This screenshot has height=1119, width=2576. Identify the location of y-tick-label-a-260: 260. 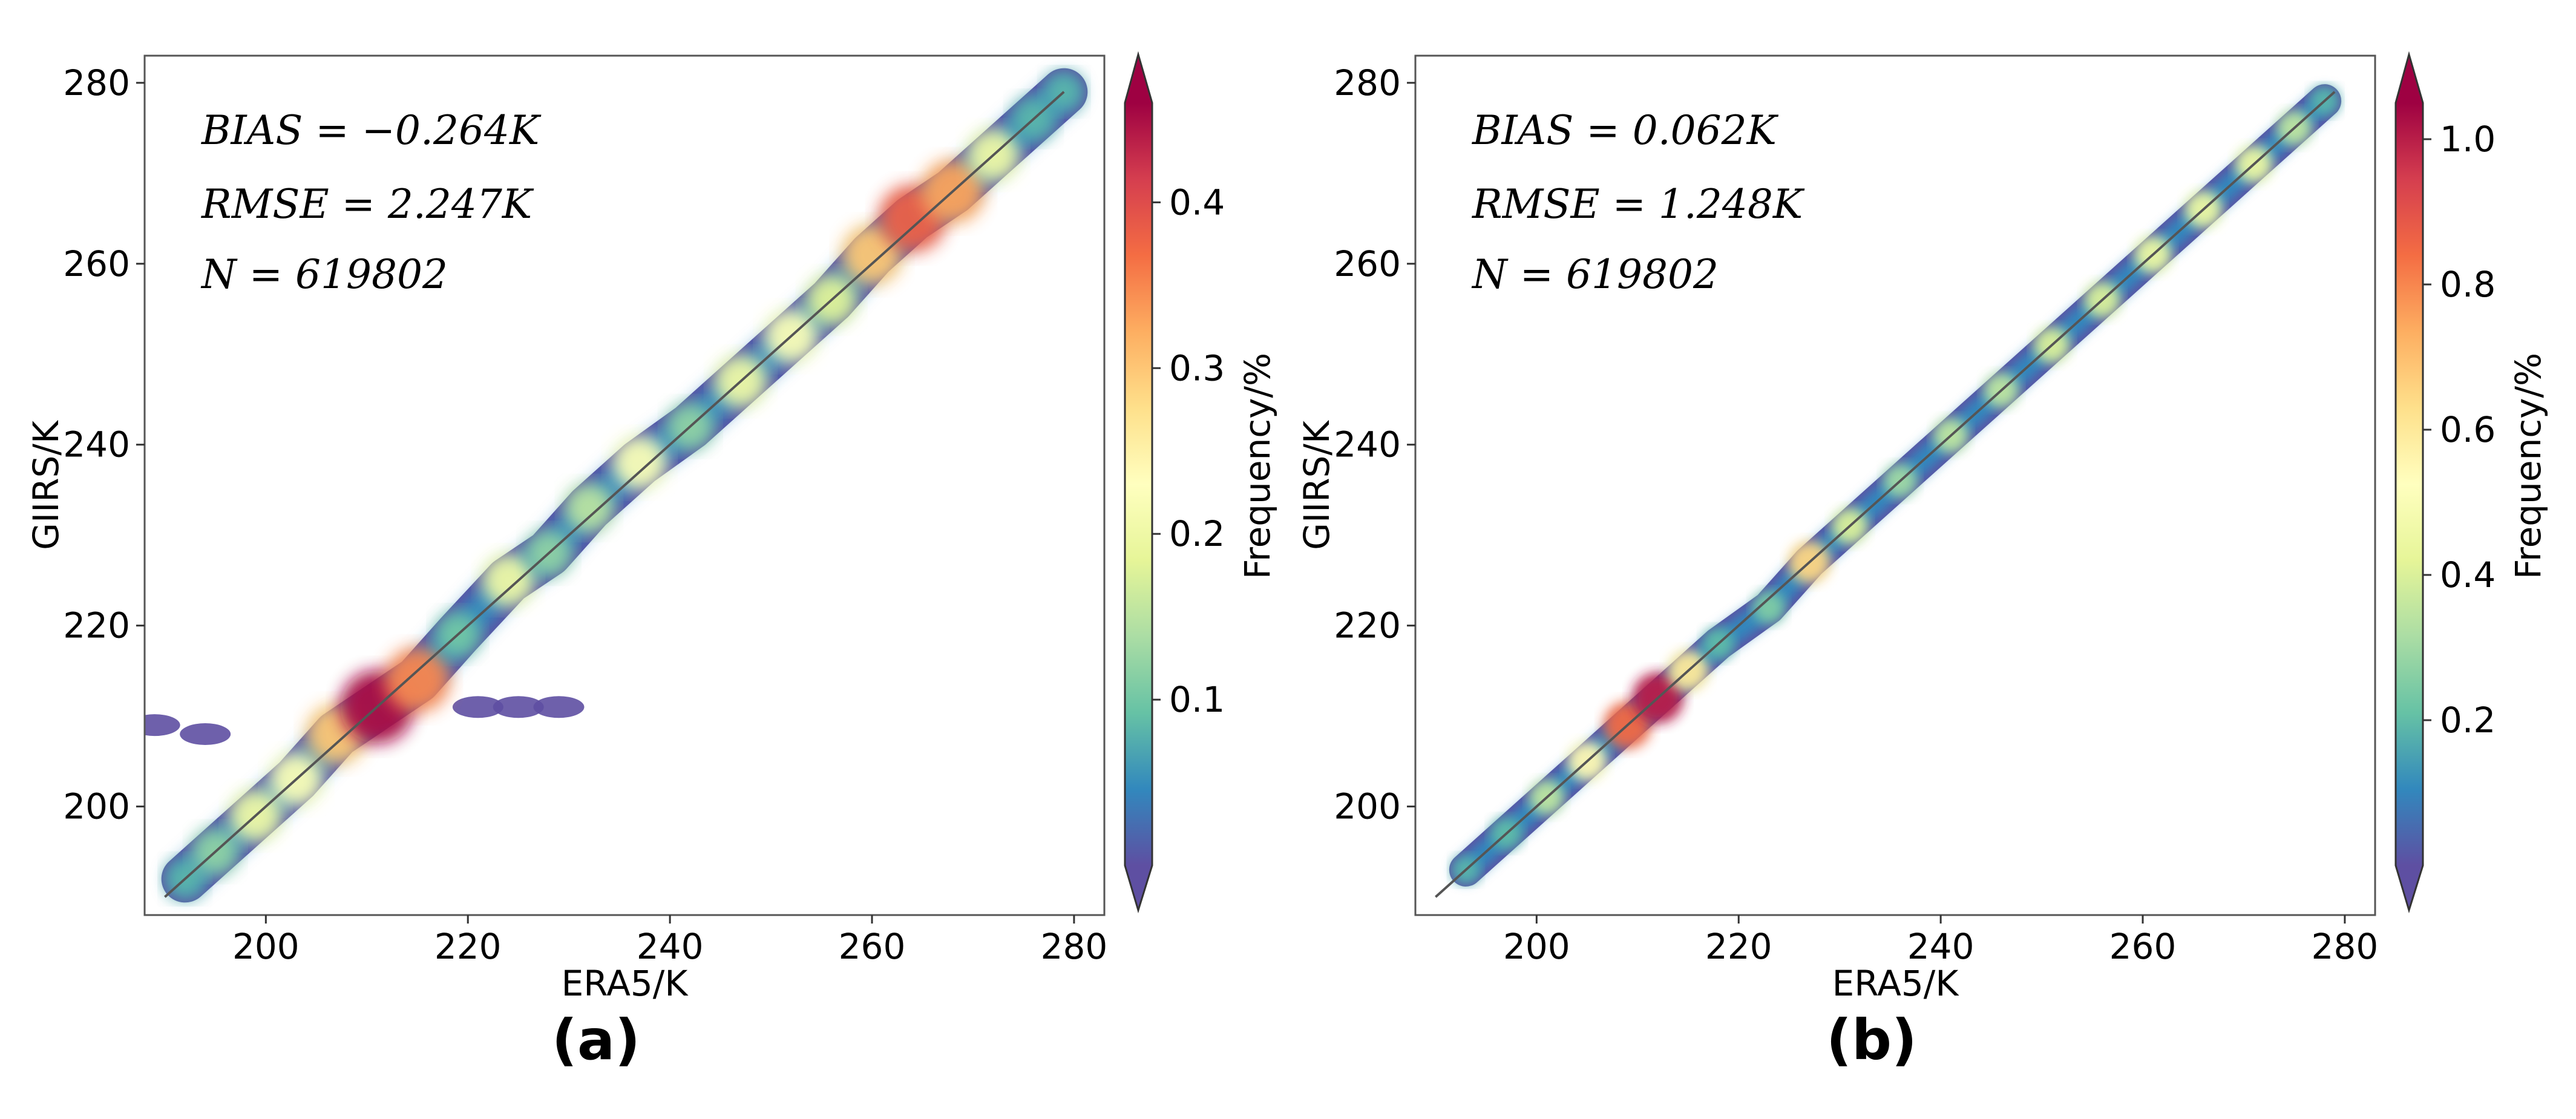
(96, 263).